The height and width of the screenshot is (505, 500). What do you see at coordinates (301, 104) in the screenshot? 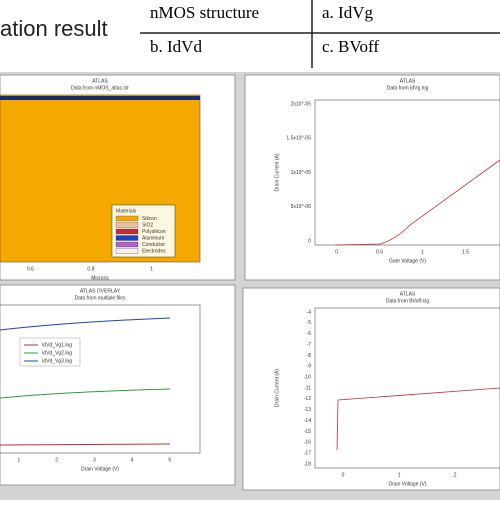
I see `y-tick-label: 2x10^-05` at bounding box center [301, 104].